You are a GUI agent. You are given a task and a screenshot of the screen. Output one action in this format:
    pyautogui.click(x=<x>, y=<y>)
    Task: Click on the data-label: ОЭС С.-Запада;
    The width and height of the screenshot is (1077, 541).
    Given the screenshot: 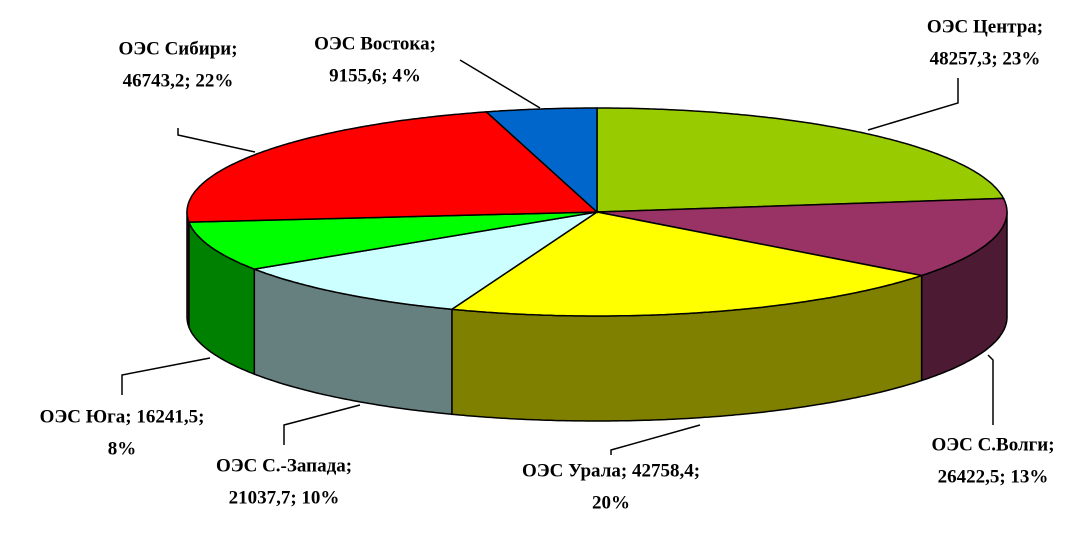 What is the action you would take?
    pyautogui.click(x=284, y=465)
    